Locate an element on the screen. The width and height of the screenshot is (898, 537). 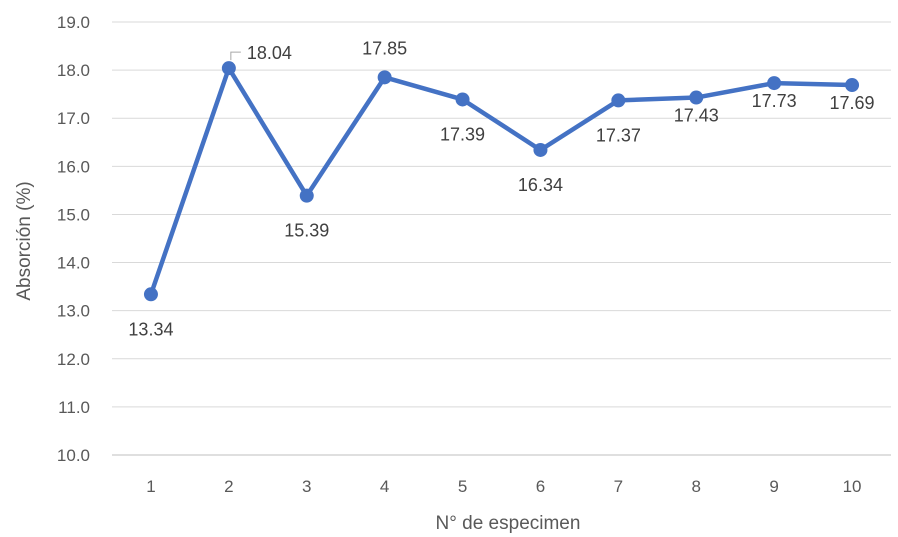
x-axis-ticks: 1 2 3 4 5 6 7 8 9 10 is located at coordinates (503, 486).